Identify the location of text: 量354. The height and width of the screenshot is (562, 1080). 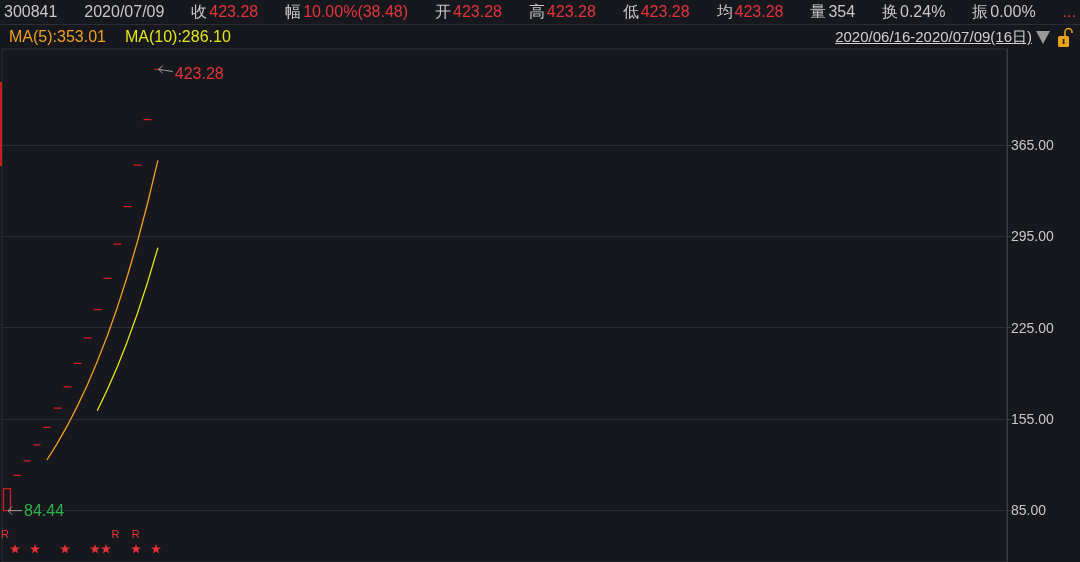
(833, 11).